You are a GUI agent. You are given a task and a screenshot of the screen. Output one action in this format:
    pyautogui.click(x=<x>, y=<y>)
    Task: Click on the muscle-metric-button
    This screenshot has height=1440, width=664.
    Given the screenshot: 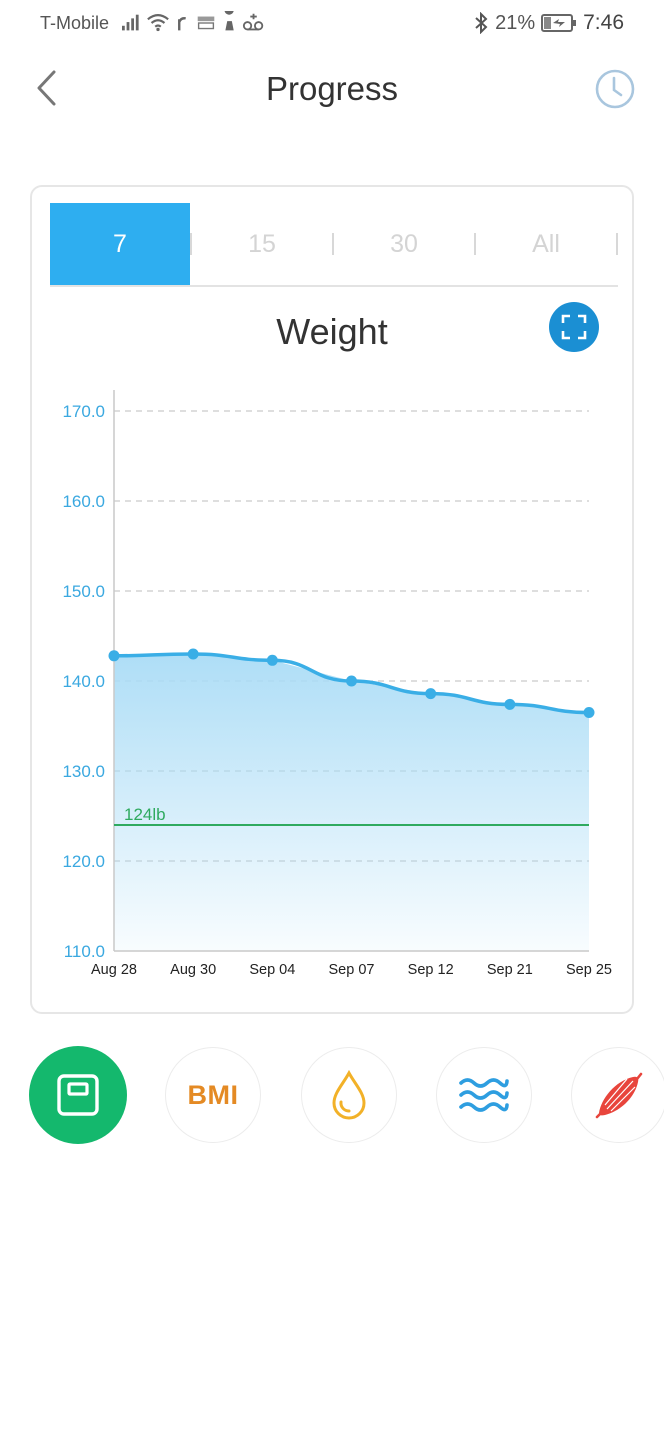 What is the action you would take?
    pyautogui.click(x=617, y=1095)
    